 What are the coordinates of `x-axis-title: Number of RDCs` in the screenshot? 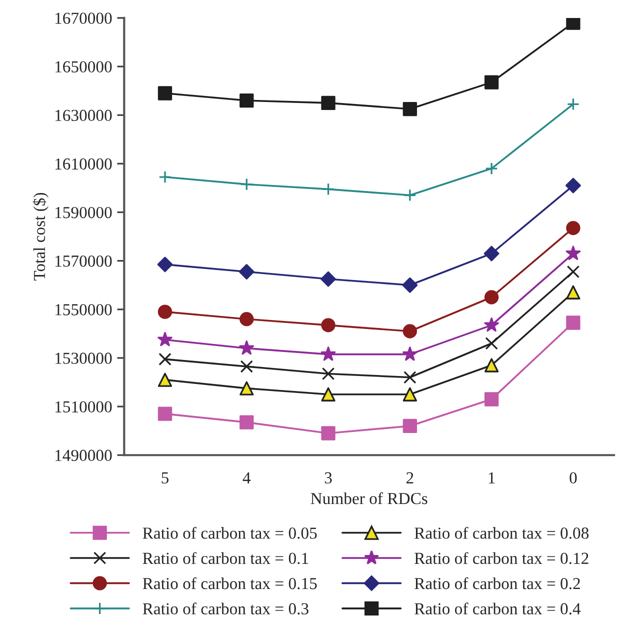 It's located at (369, 498).